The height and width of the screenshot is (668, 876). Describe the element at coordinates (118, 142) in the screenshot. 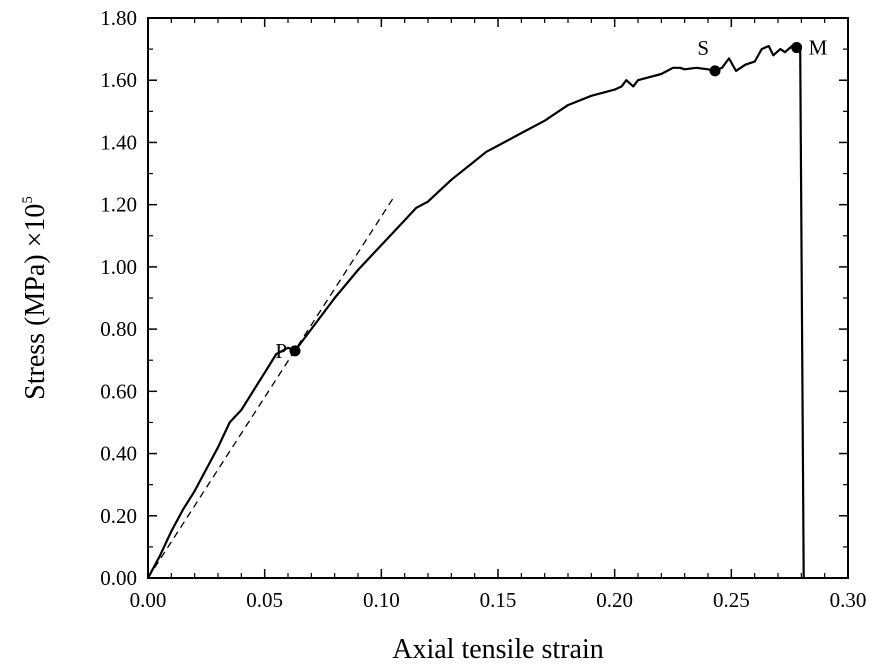

I see `y-tick-label: 1.40` at that location.